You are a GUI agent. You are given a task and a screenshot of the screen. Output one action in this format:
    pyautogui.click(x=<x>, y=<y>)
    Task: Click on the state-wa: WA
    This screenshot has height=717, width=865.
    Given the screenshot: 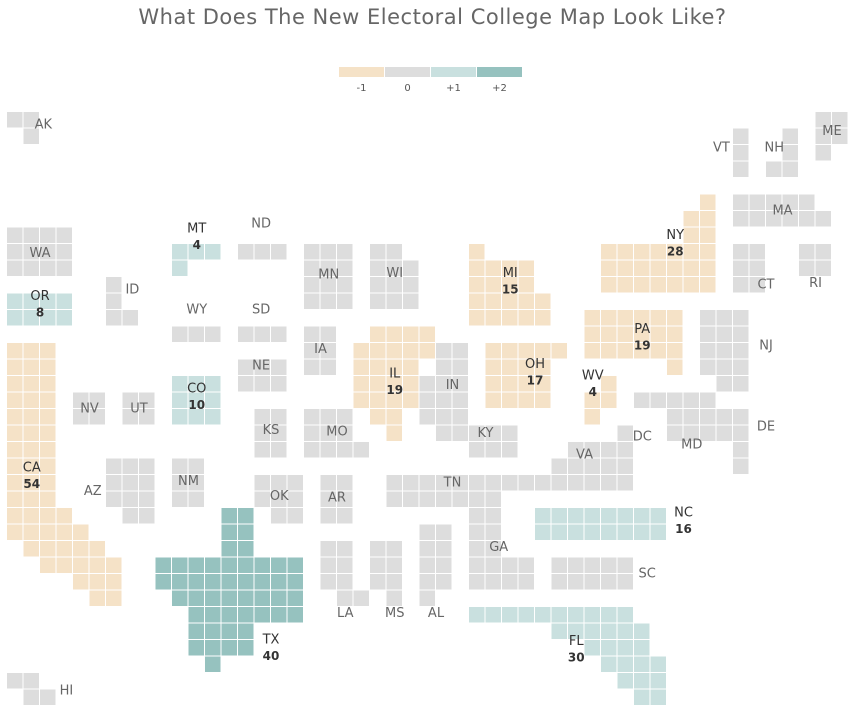 What is the action you would take?
    pyautogui.click(x=39, y=251)
    